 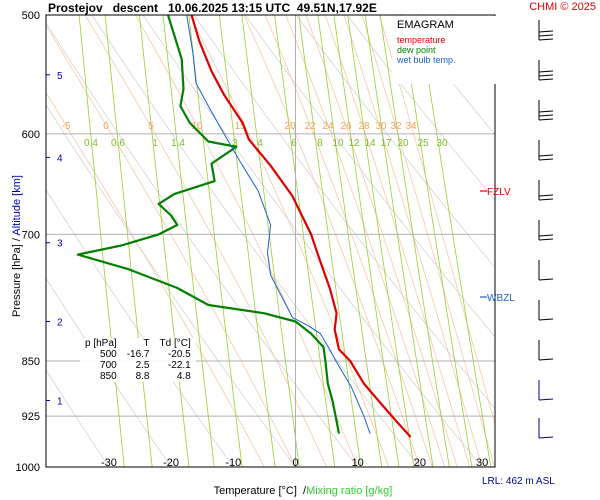 I want to click on theta-label: 10, so click(x=197, y=126).